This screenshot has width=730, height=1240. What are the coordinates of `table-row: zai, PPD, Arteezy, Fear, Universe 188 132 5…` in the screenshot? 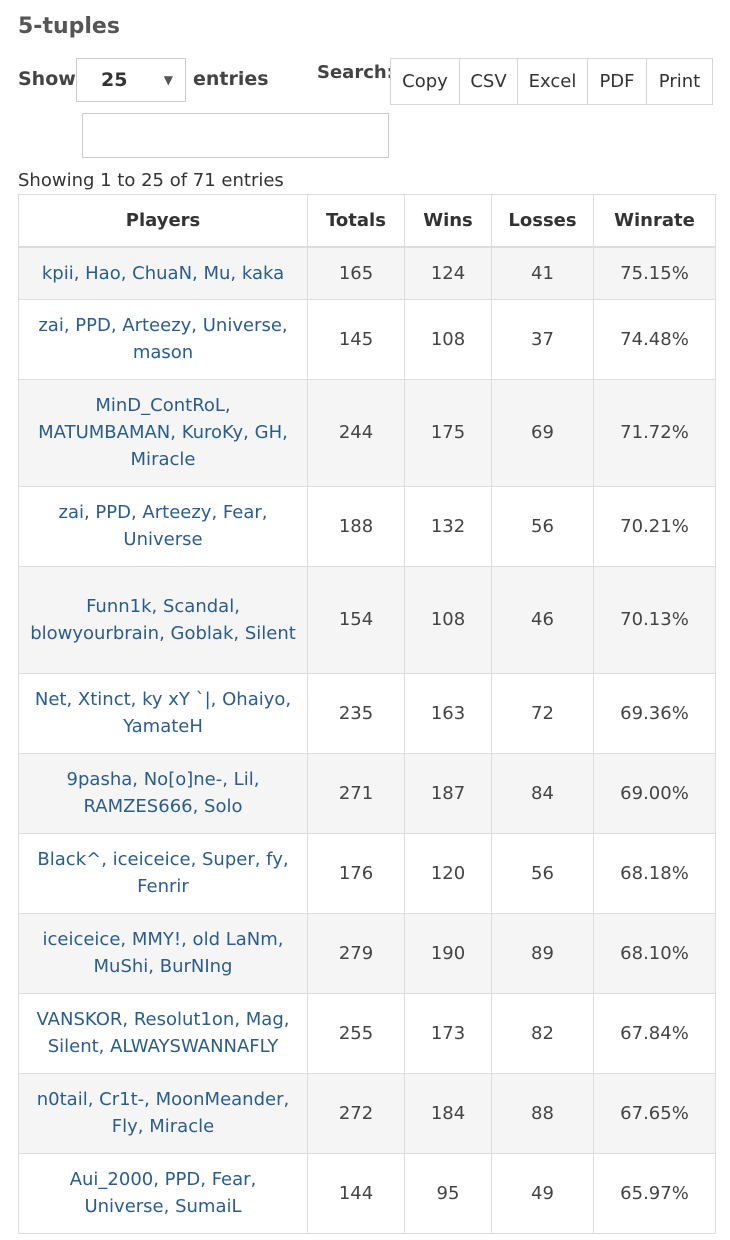 It's located at (367, 526).